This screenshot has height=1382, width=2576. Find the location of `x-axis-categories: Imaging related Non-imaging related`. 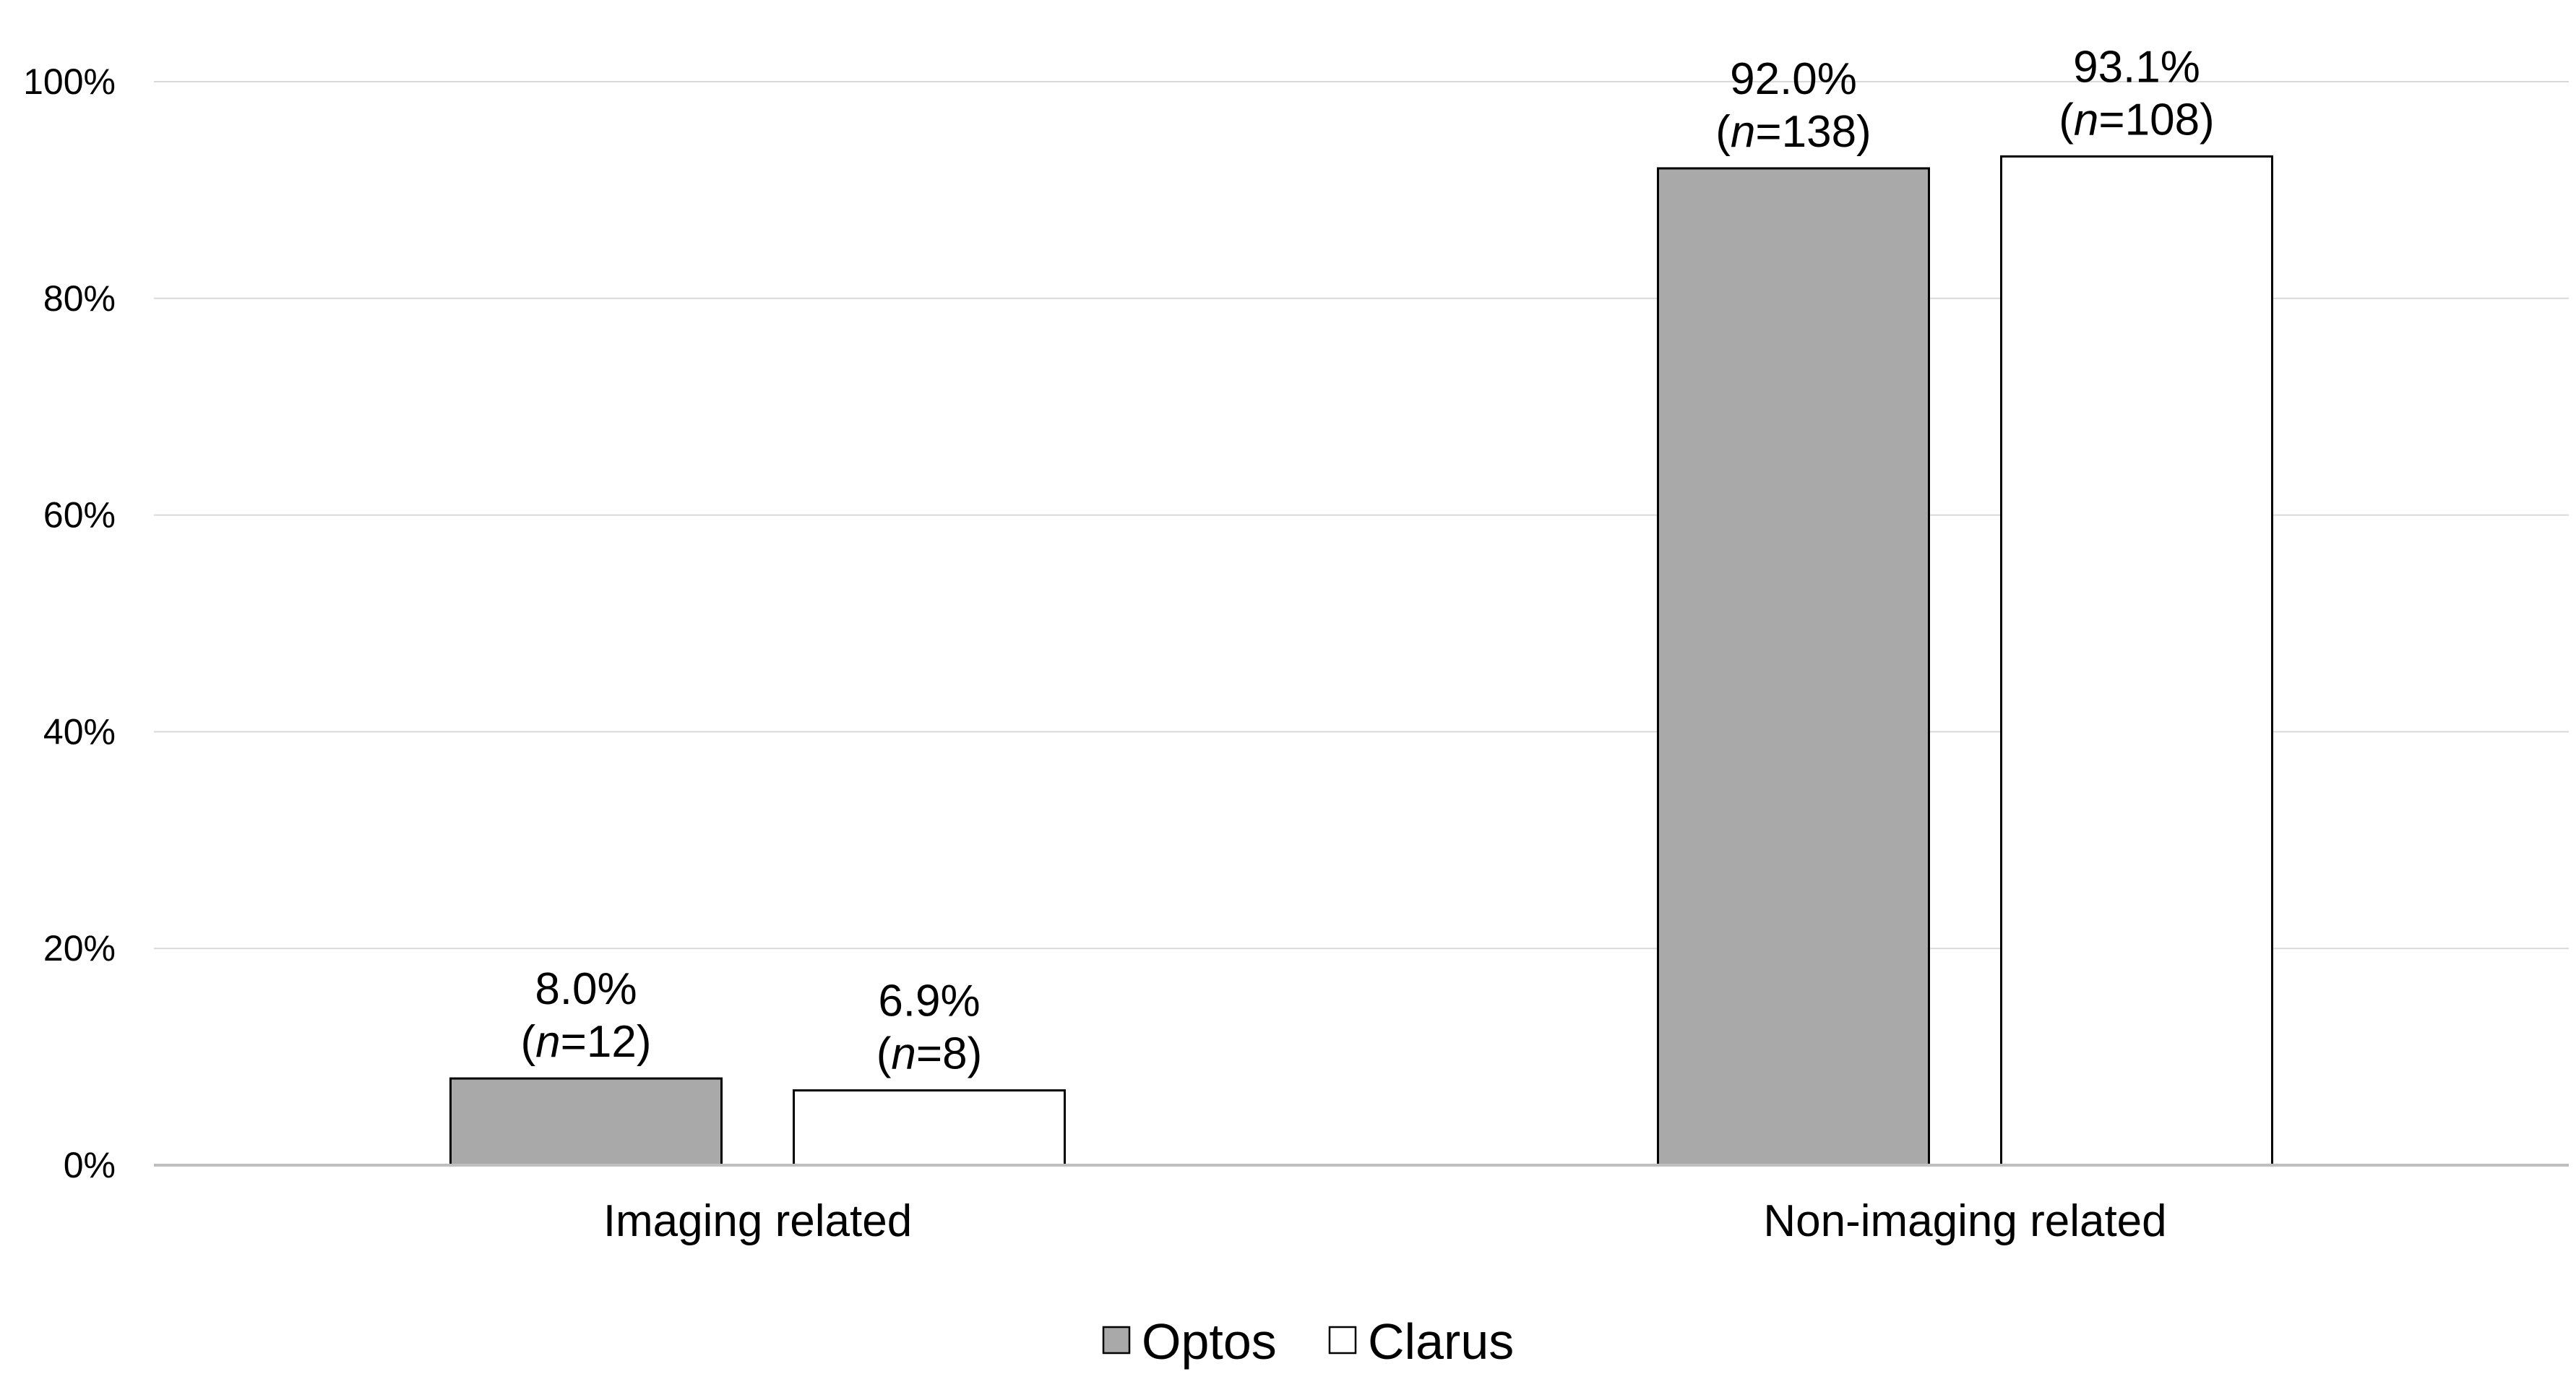

x-axis-categories: Imaging related Non-imaging related is located at coordinates (1385, 1221).